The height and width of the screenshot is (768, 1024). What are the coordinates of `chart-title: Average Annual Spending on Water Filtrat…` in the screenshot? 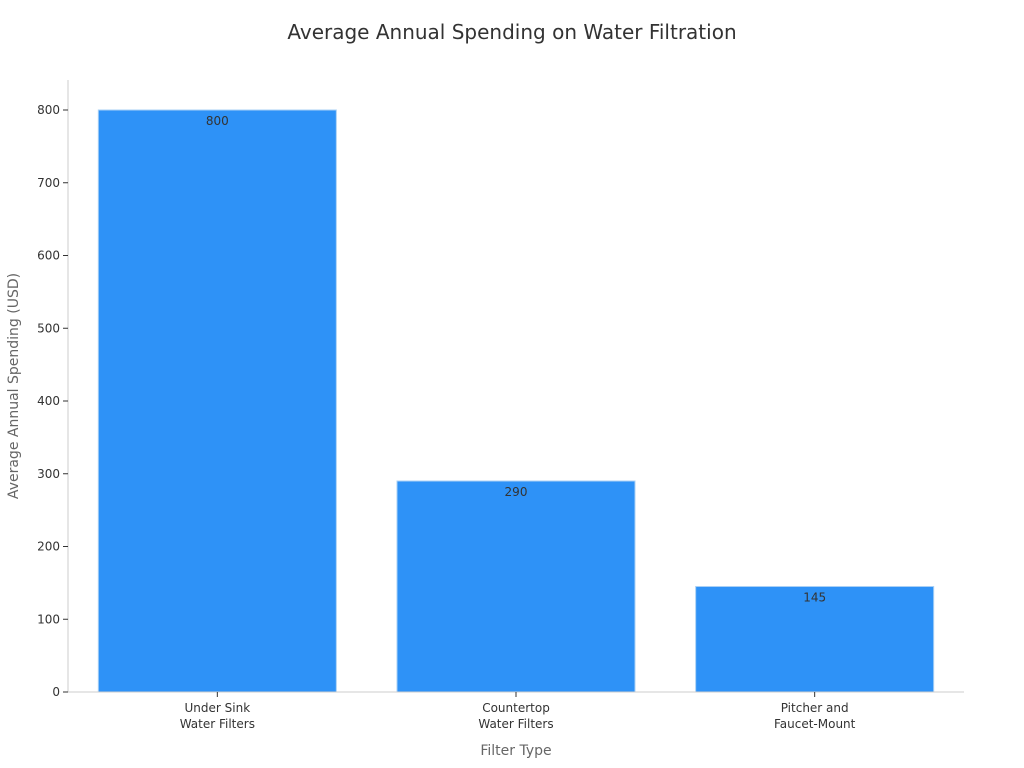 It's located at (512, 32).